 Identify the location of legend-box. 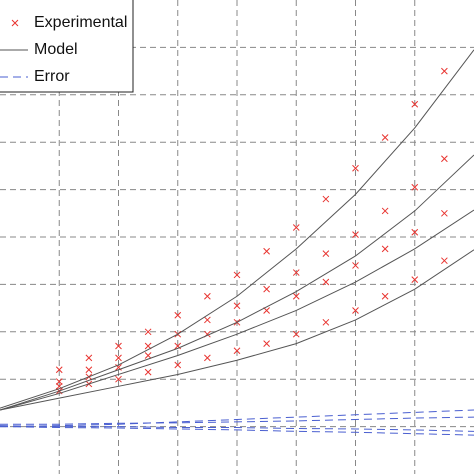
(67, 46).